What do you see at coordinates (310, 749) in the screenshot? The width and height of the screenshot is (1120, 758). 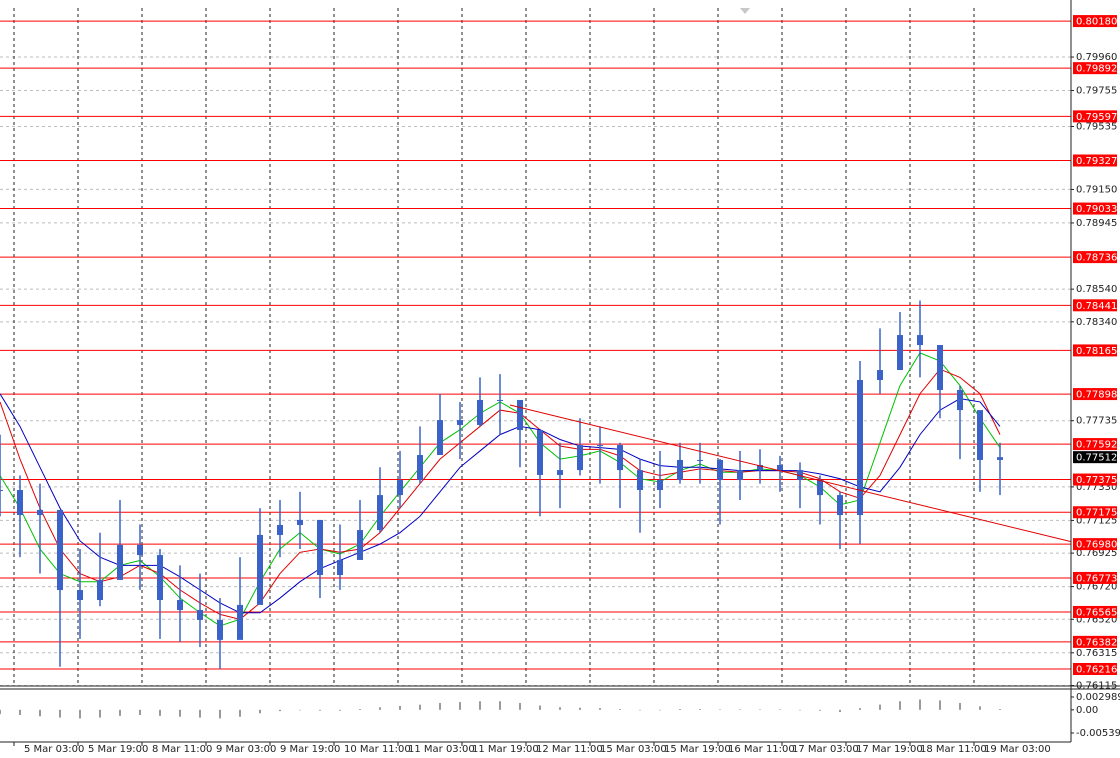 I see `x-tick-label: 9 Mar 19:00` at bounding box center [310, 749].